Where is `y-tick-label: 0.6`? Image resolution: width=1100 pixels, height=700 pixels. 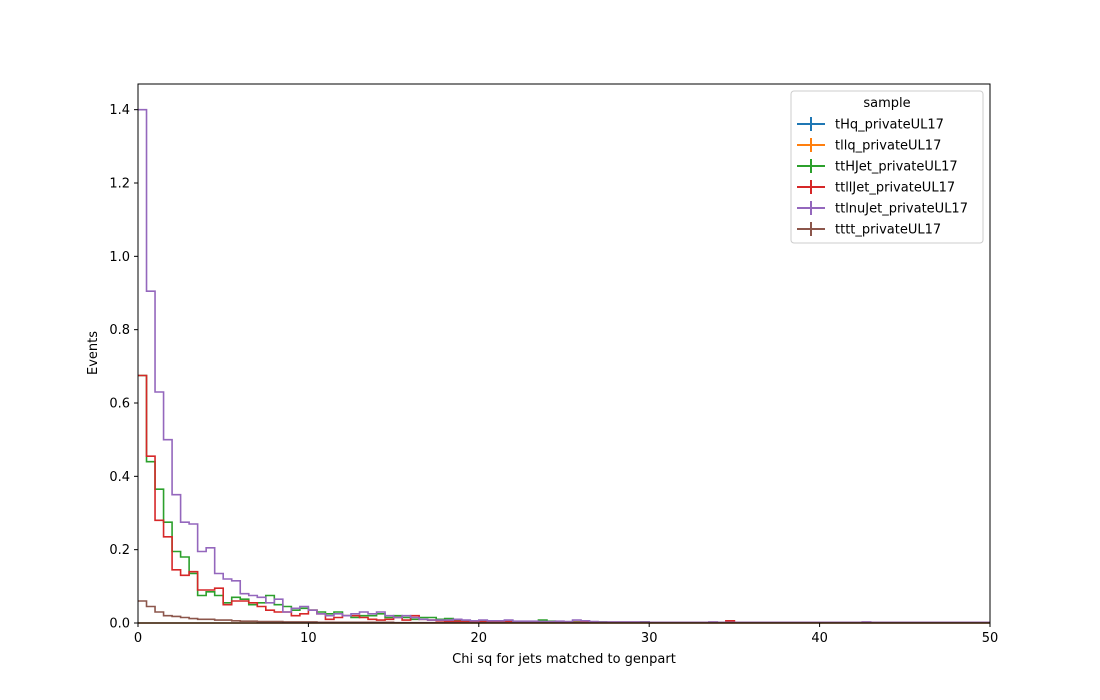
y-tick-label: 0.6 is located at coordinates (119, 404).